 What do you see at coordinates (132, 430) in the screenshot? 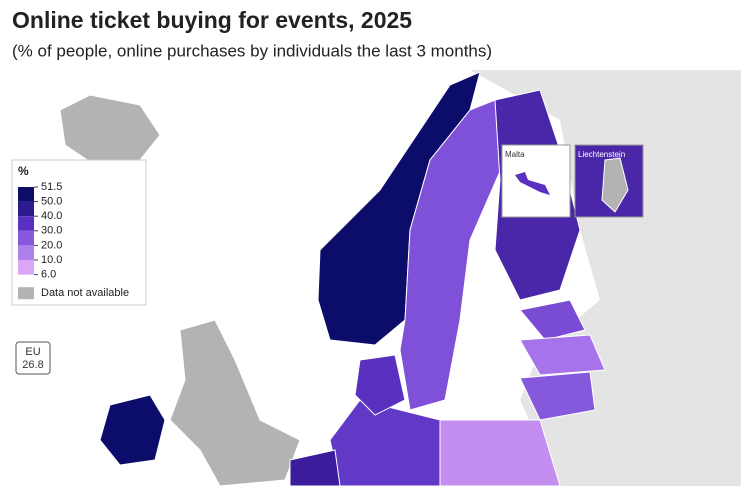
I see `ireland` at bounding box center [132, 430].